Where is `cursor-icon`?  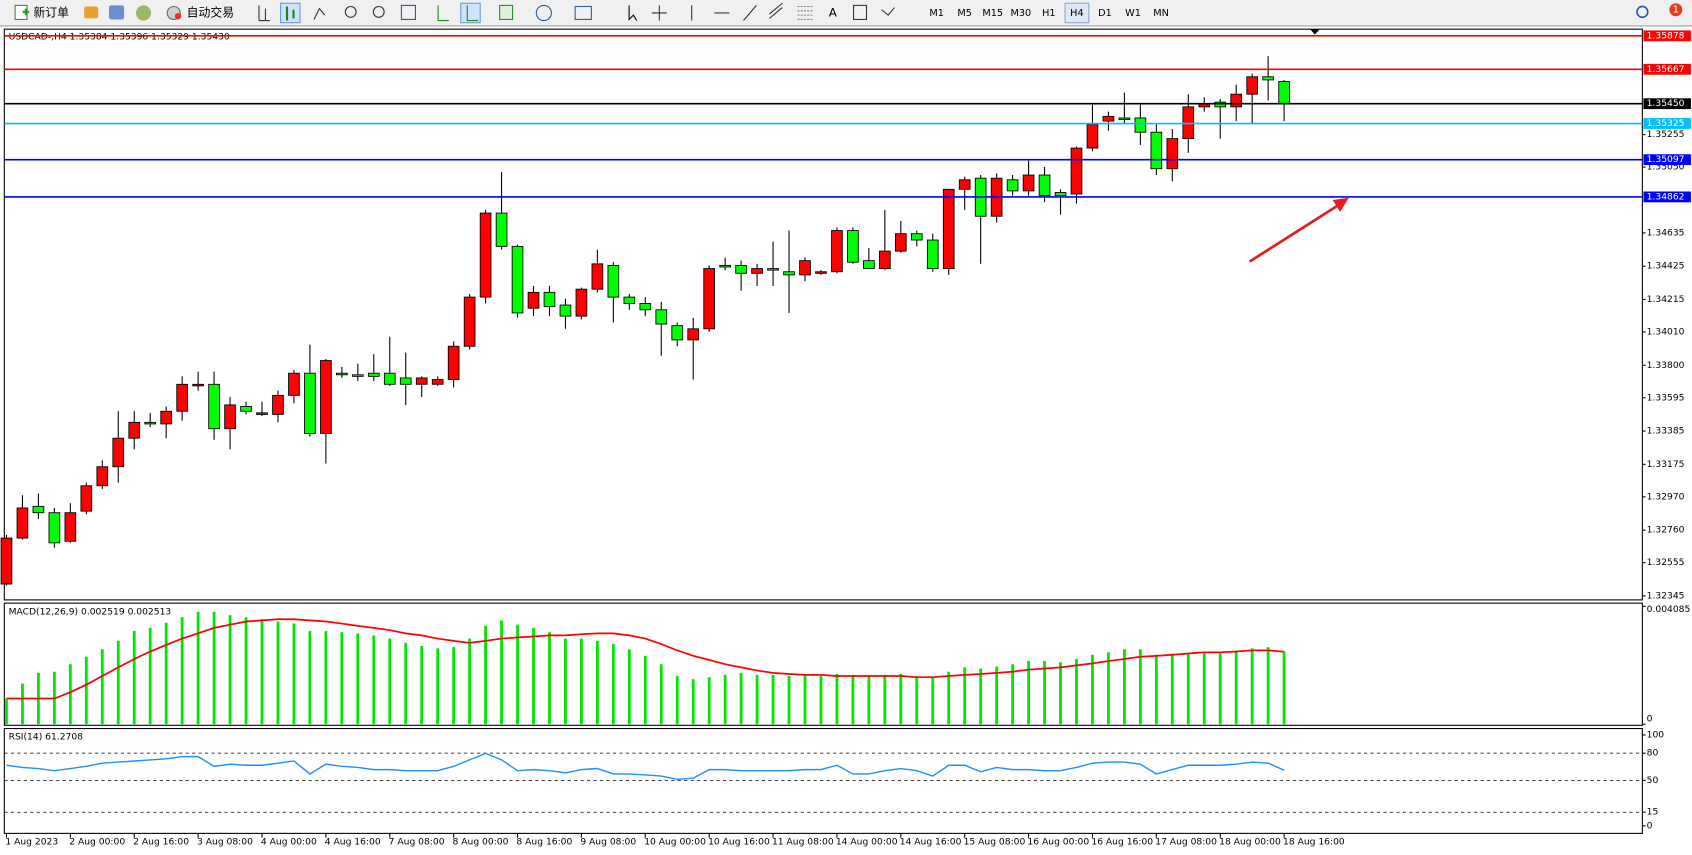
cursor-icon is located at coordinates (633, 13).